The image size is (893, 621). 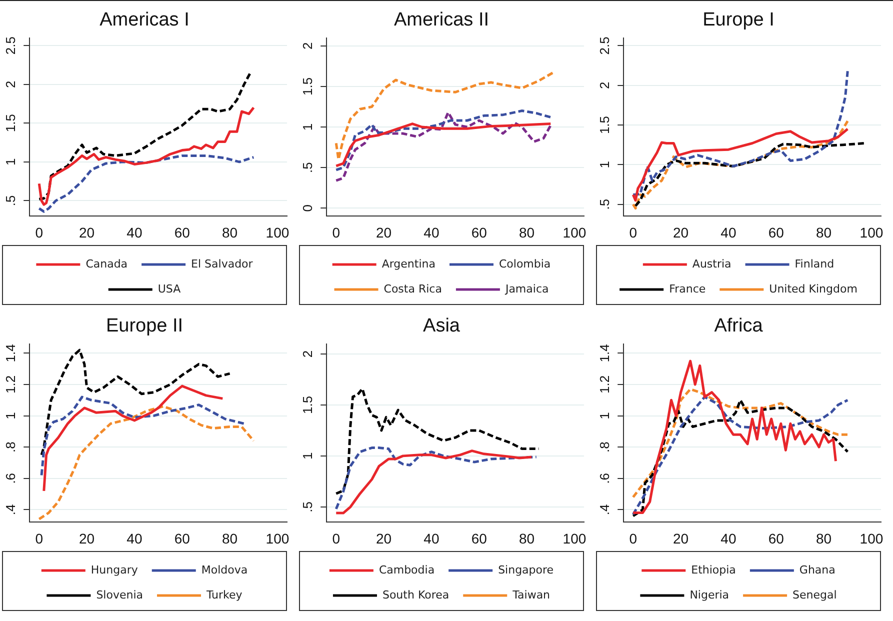 I want to click on legend-label: Jamaica, so click(x=526, y=289).